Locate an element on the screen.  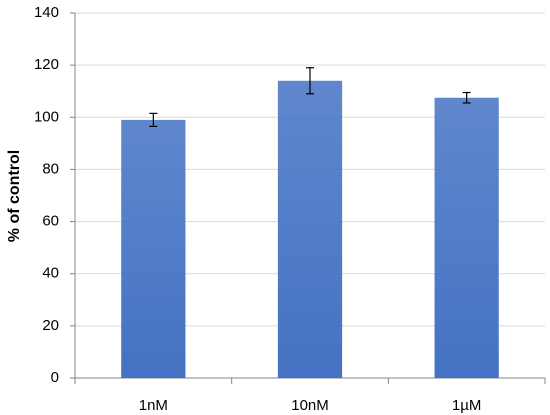
y-tick-label: 20 is located at coordinates (50, 325).